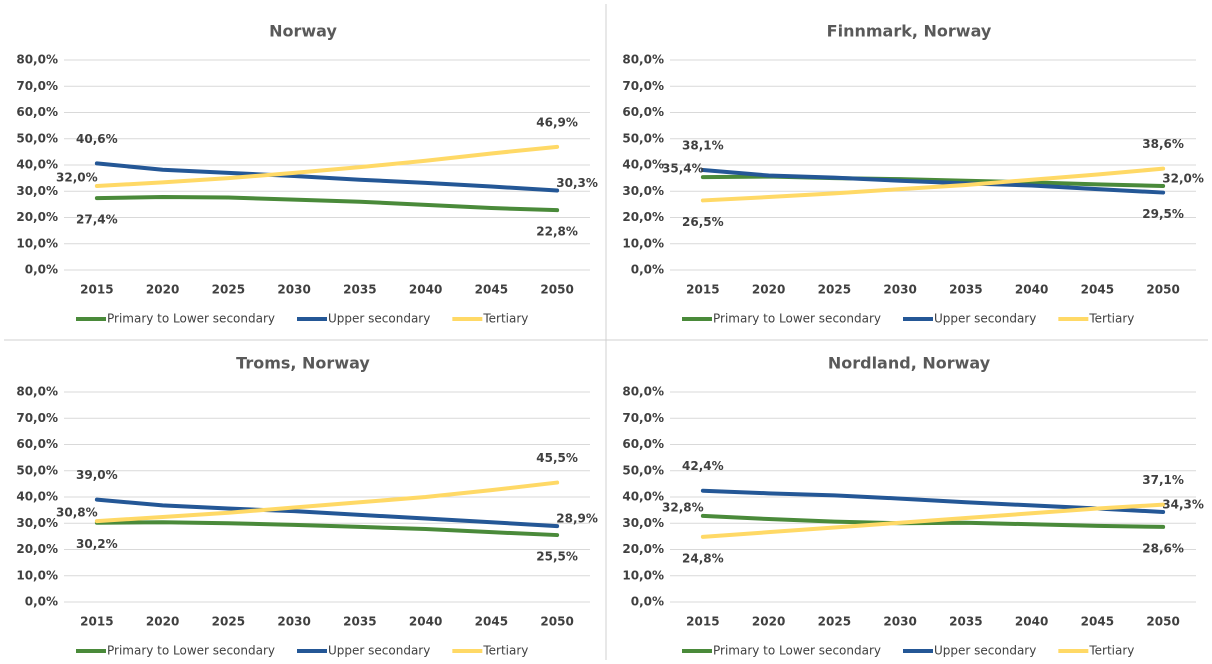 The image size is (1212, 664). I want to click on data-label: 25,5%, so click(557, 557).